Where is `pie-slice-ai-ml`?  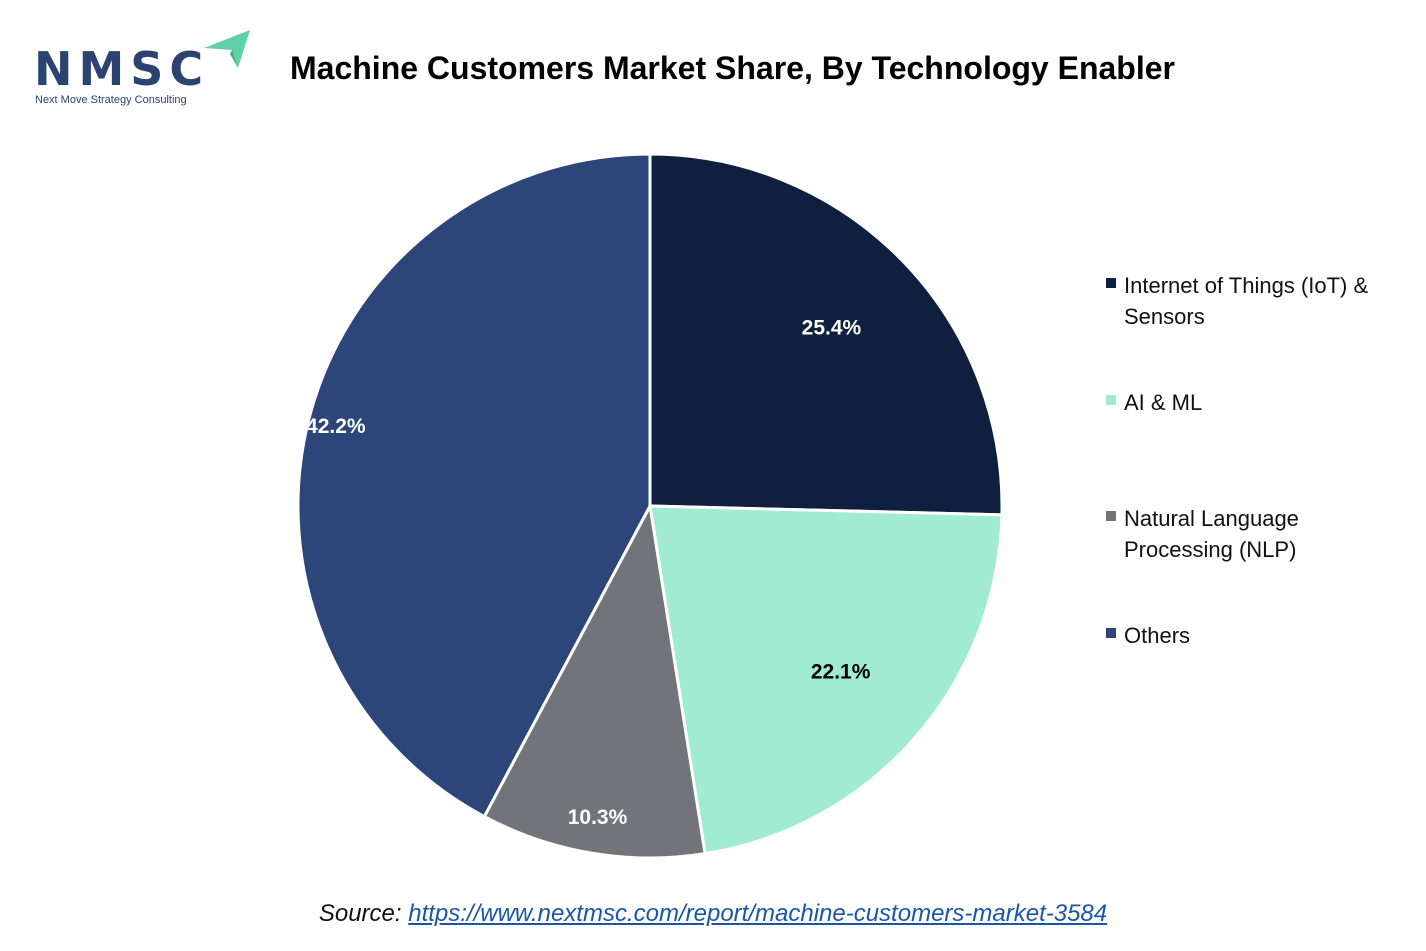 pie-slice-ai-ml is located at coordinates (826, 680).